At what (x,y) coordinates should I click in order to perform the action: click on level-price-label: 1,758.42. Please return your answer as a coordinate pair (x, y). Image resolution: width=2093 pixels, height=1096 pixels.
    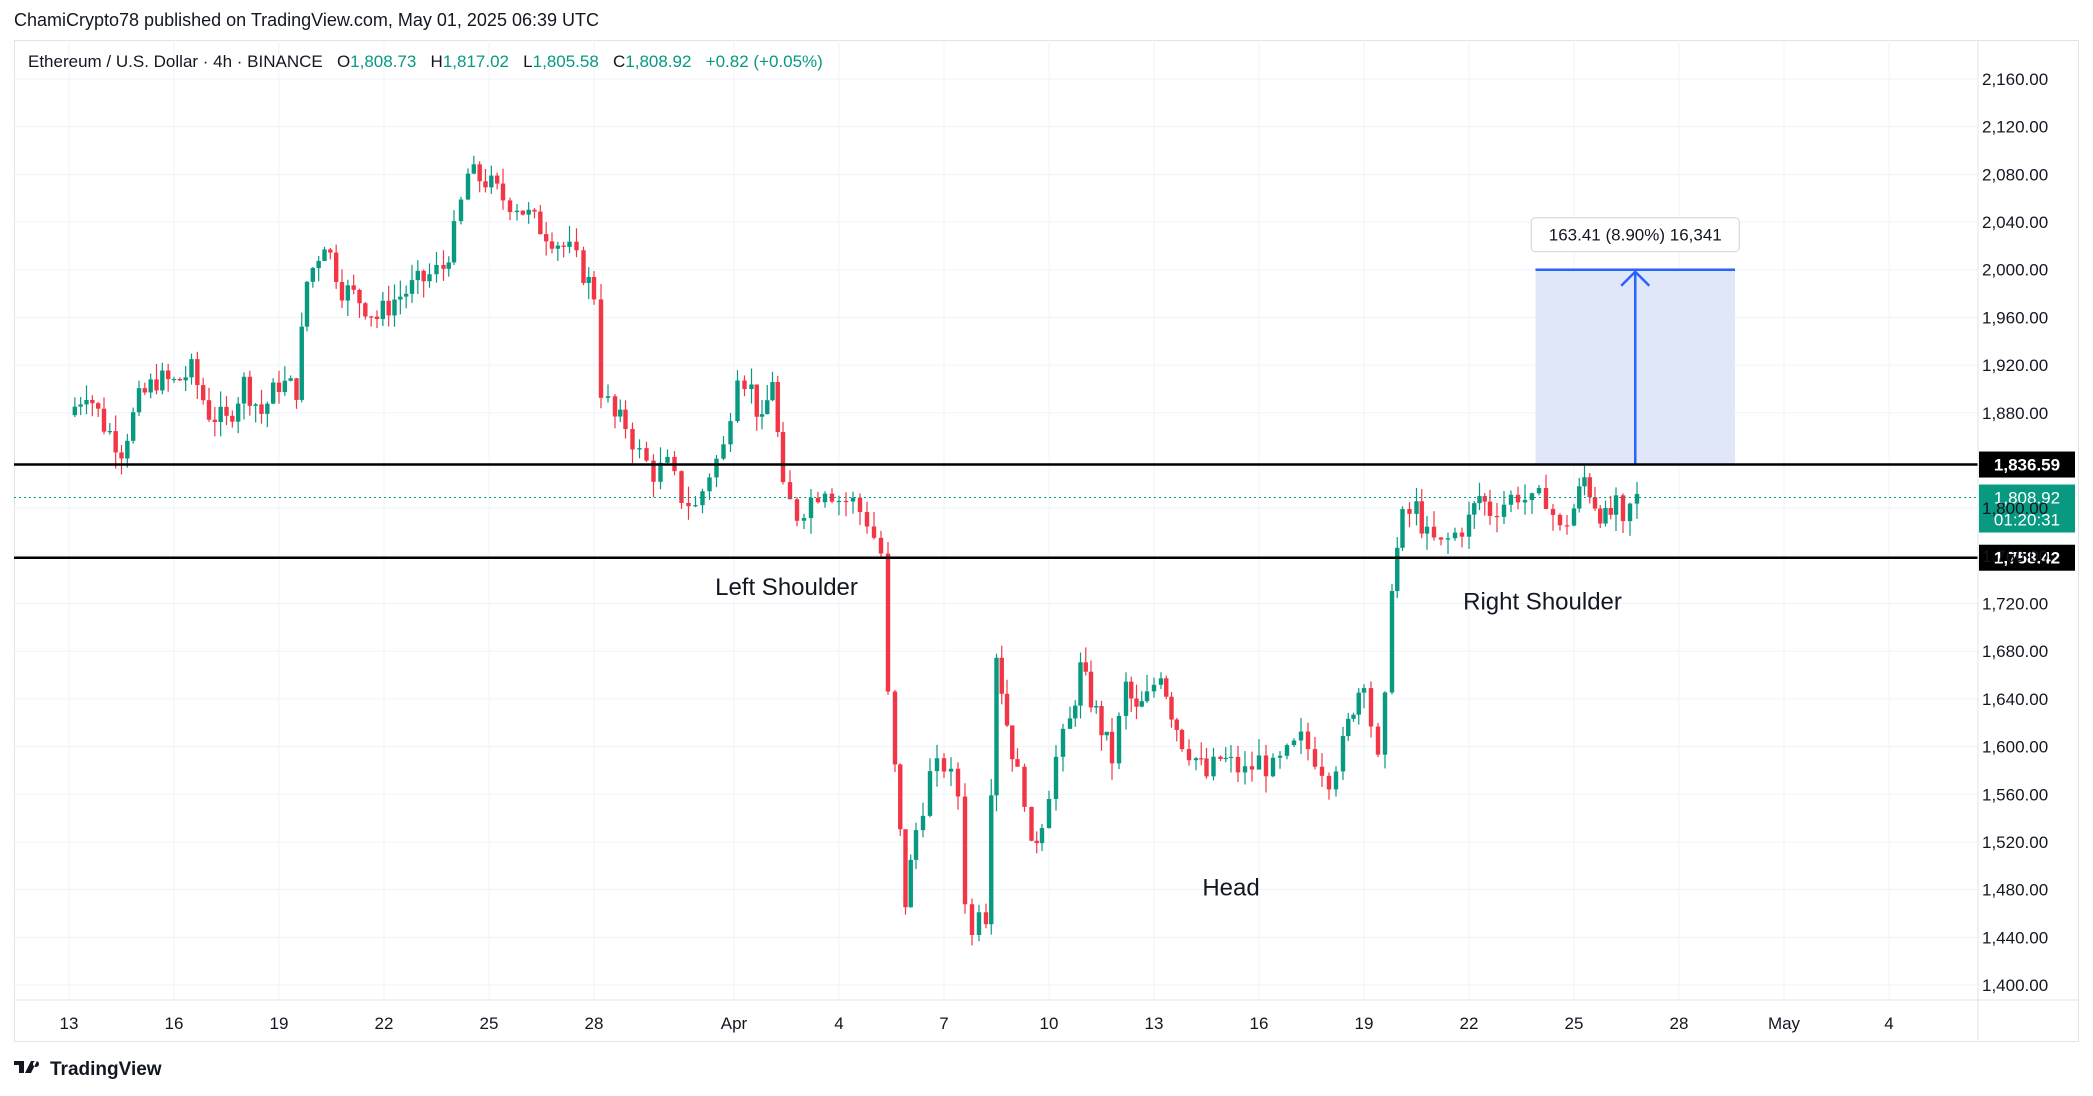
    Looking at the image, I should click on (2027, 558).